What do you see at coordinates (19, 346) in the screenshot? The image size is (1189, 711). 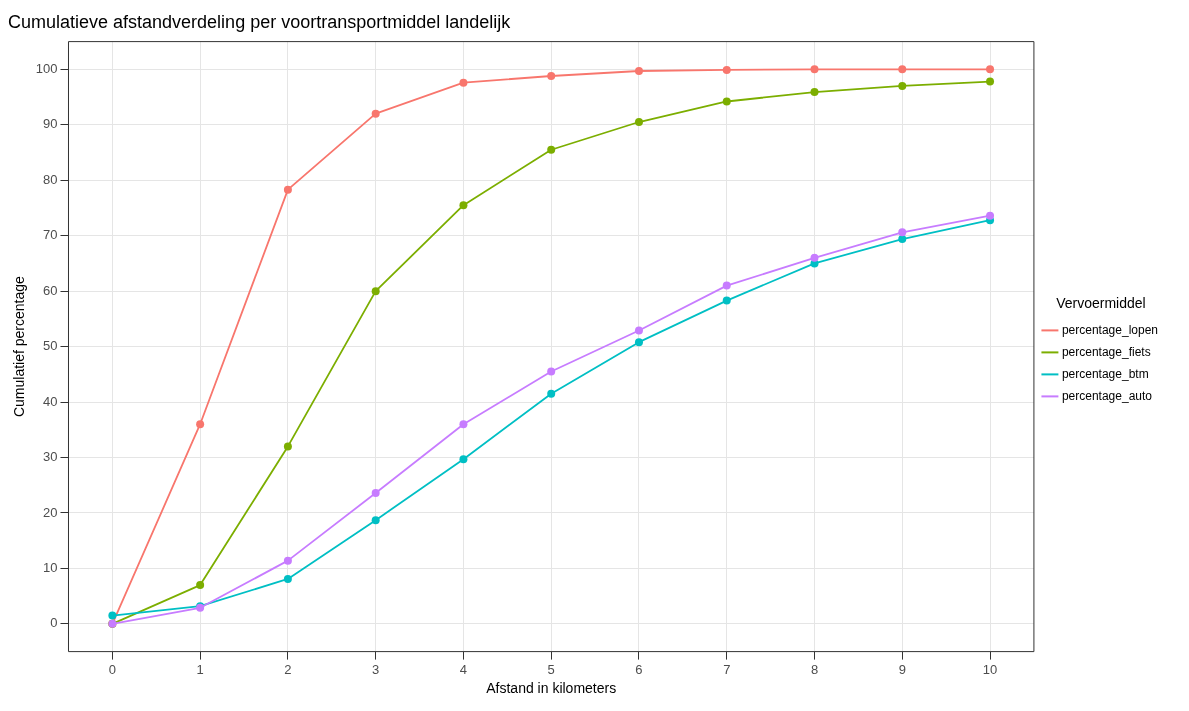 I see `y-axis-title: Cumulatief percentage` at bounding box center [19, 346].